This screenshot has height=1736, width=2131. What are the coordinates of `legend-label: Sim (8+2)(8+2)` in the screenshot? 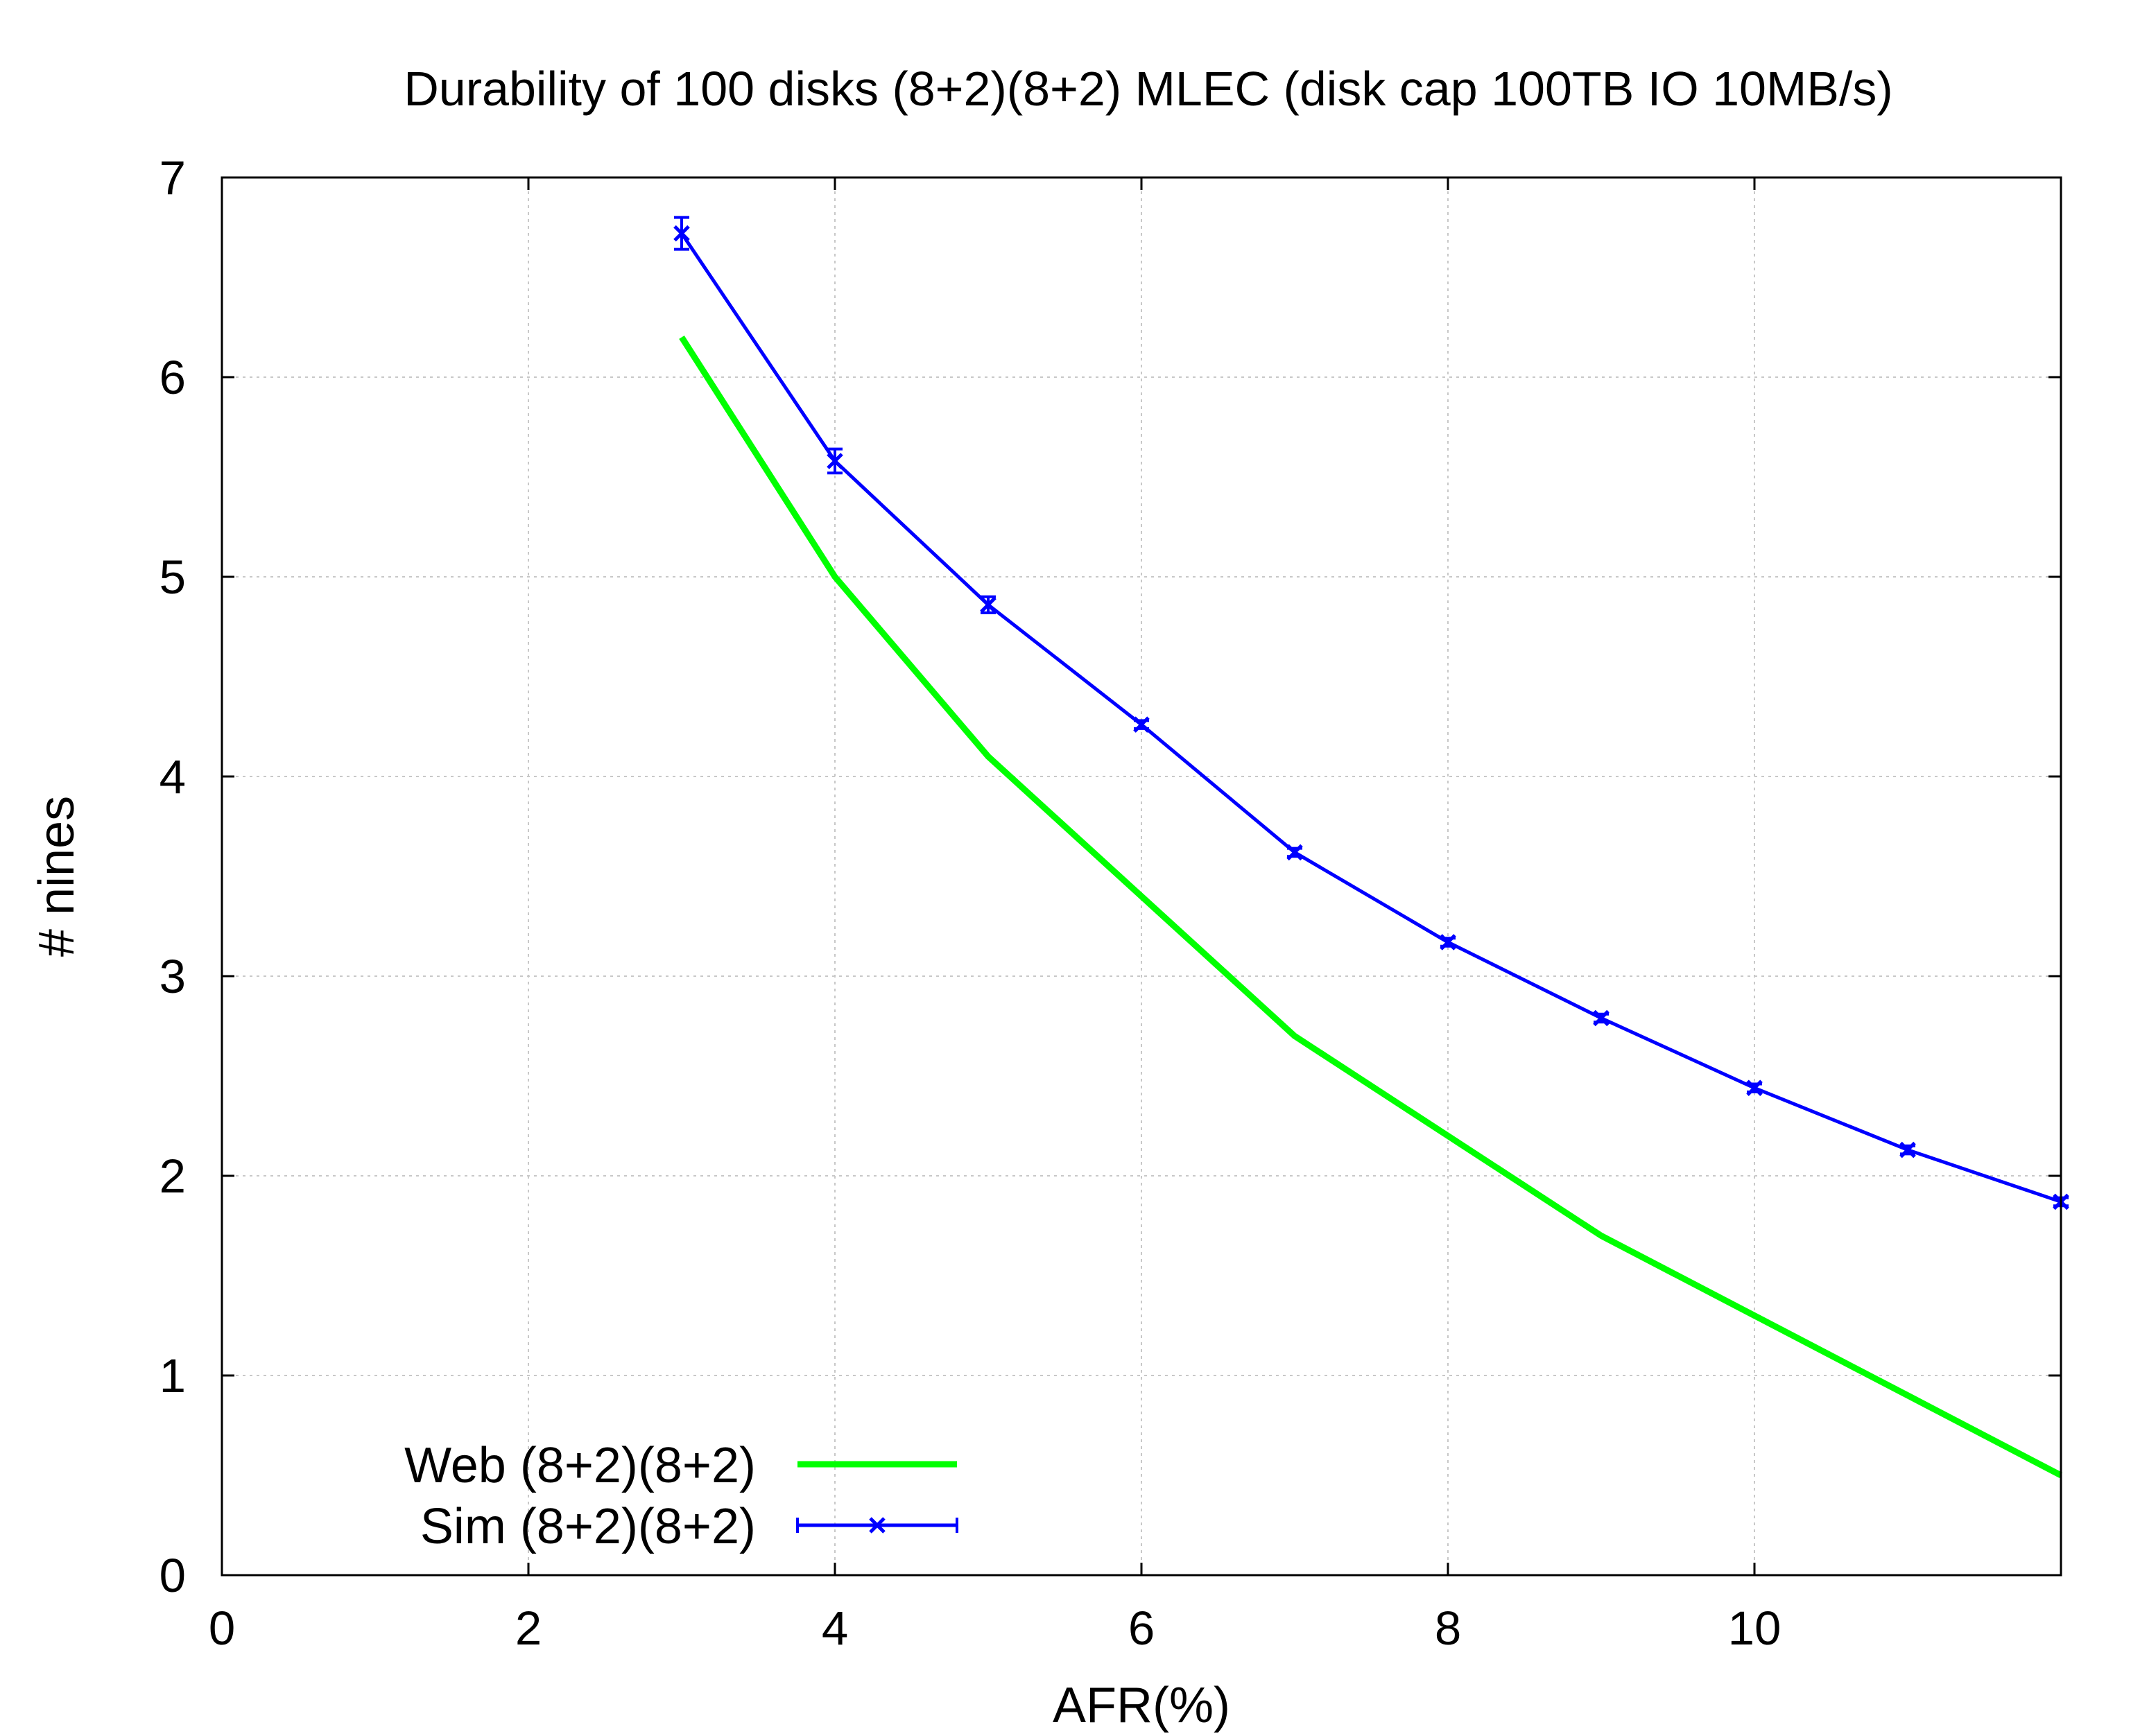 It's located at (588, 1526).